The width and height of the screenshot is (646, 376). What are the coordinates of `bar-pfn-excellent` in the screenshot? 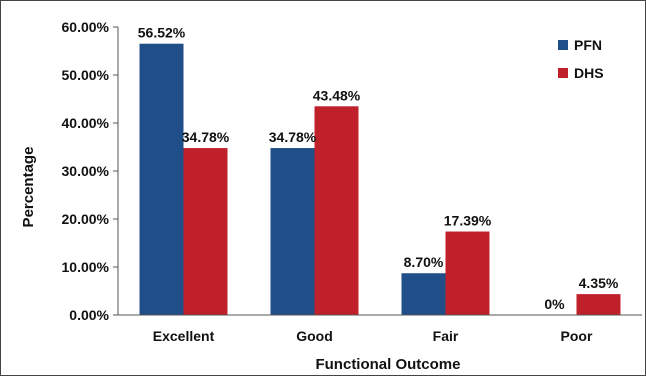 It's located at (161, 179).